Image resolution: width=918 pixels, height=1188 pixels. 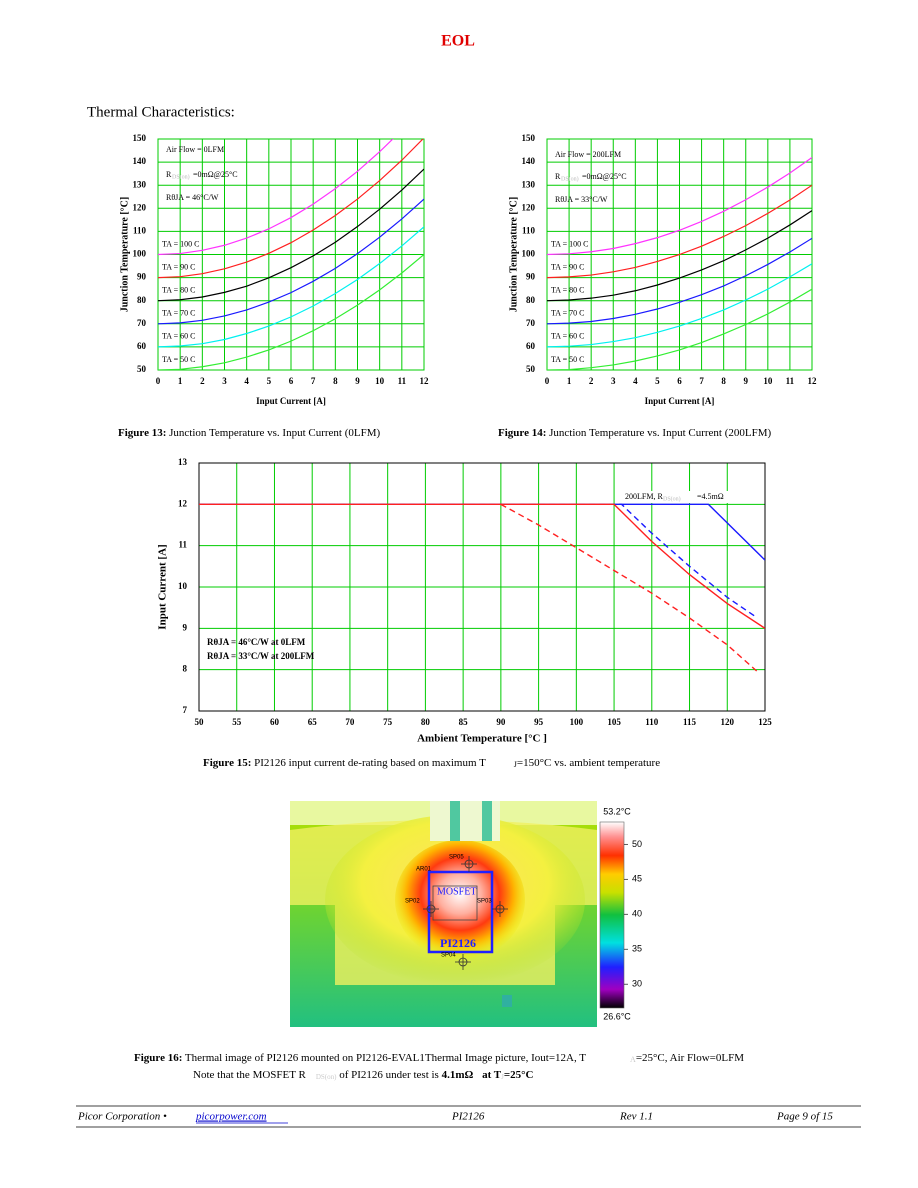 What do you see at coordinates (728, 722) in the screenshot?
I see `x-tick-label: 120` at bounding box center [728, 722].